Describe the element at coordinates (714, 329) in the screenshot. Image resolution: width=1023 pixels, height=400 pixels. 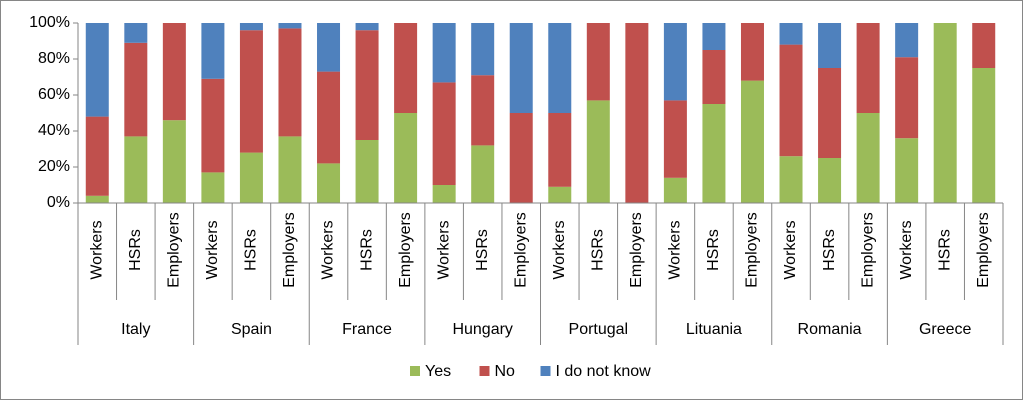
I see `group-label: Lituania` at that location.